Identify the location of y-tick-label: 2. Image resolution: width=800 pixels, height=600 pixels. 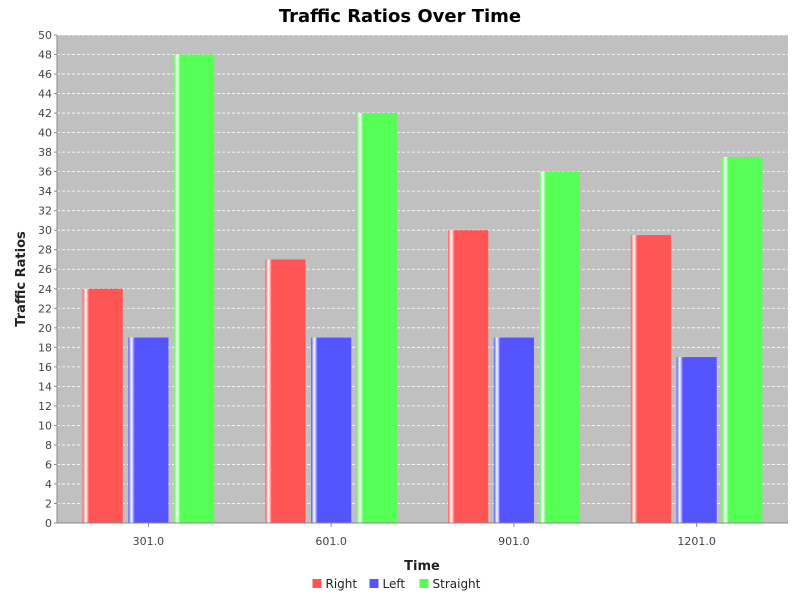
(48, 503).